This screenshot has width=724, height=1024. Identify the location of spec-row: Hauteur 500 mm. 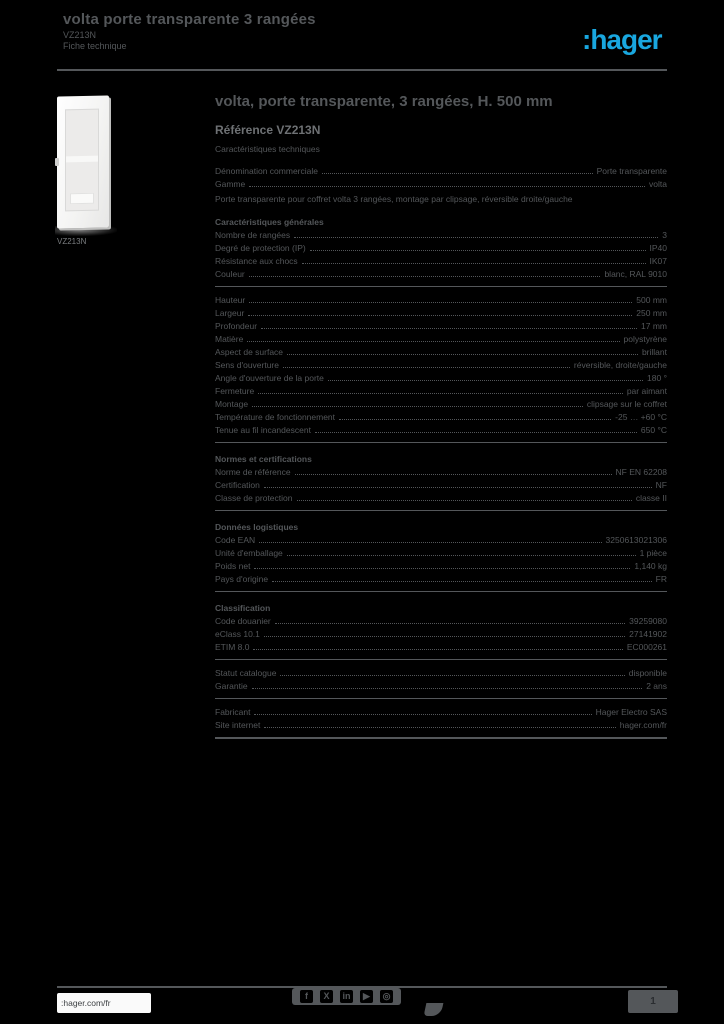
(441, 300).